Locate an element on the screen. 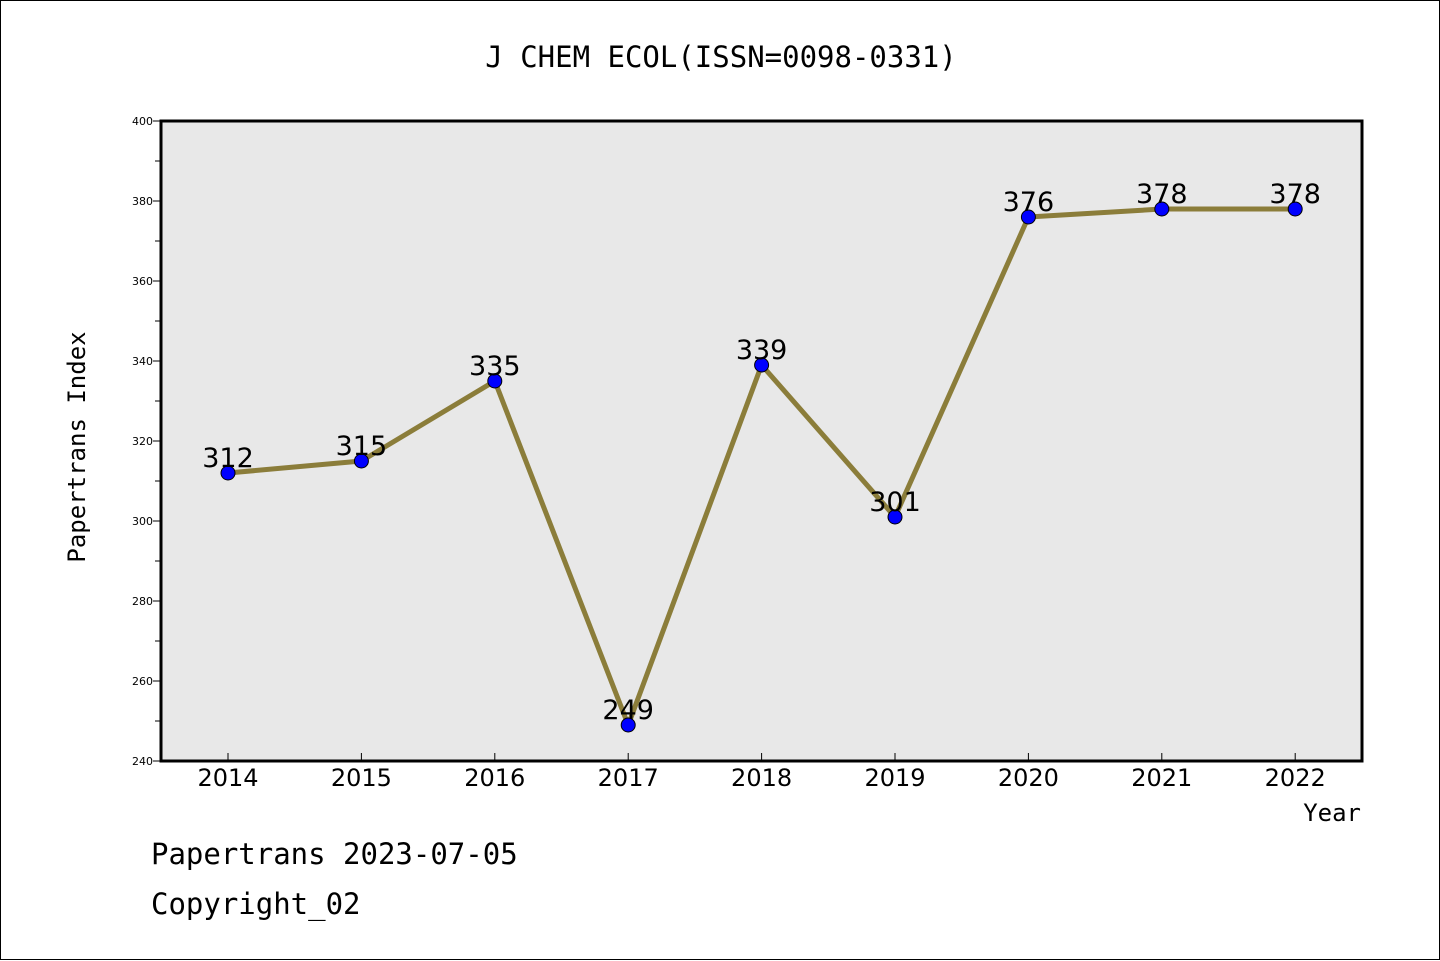 The width and height of the screenshot is (1440, 961). chart-title: J CHEM ECOL(ISSN=0098-0331) is located at coordinates (720, 57).